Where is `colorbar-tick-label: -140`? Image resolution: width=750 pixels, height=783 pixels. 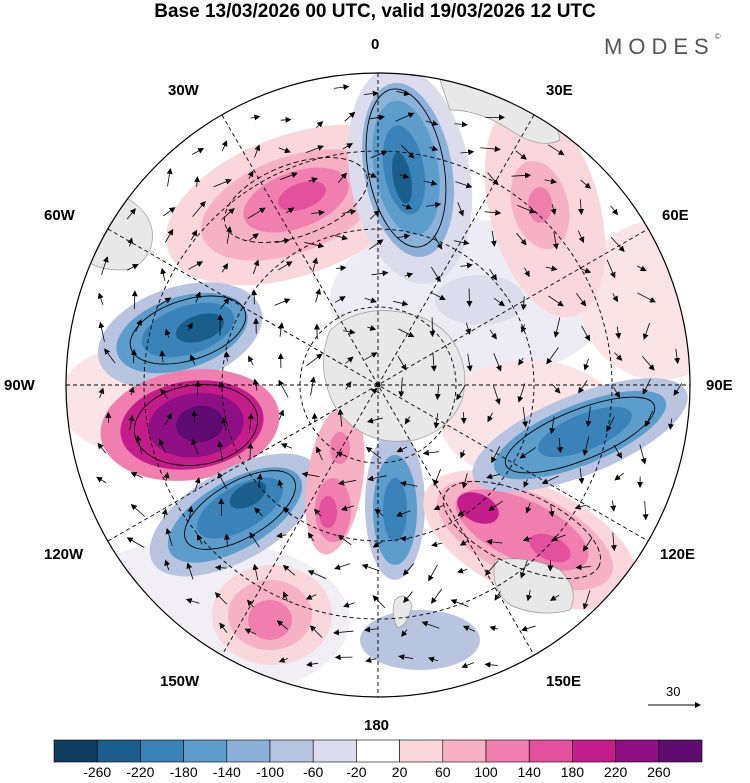 colorbar-tick-label: -140 is located at coordinates (226, 772).